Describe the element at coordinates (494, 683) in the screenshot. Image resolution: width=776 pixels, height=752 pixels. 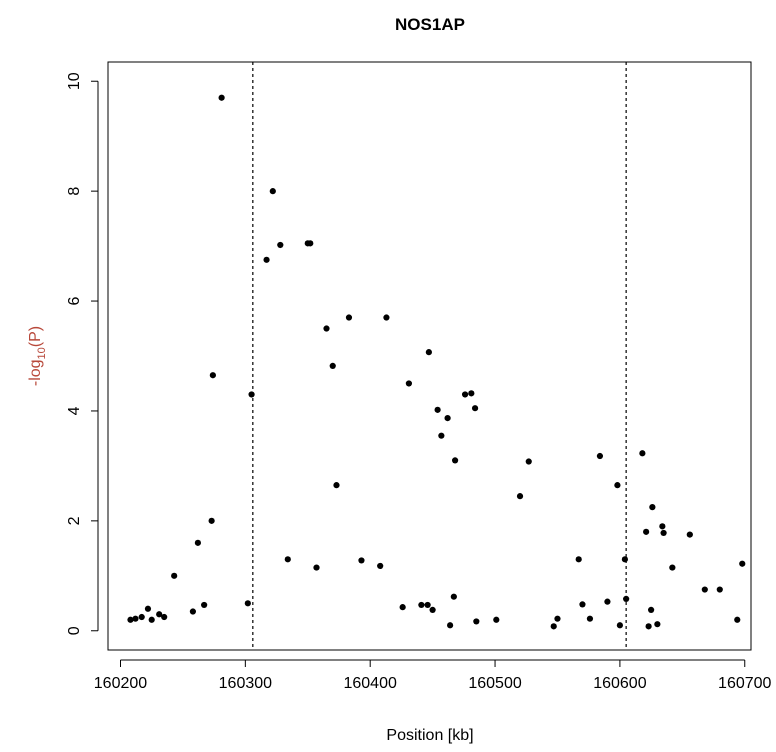
I see `x-tick-label: 160500` at that location.